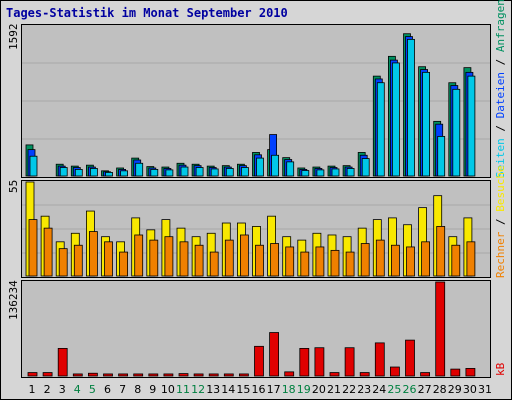  What do you see at coordinates (319, 389) in the screenshot?
I see `day-label-20: 20` at bounding box center [319, 389].